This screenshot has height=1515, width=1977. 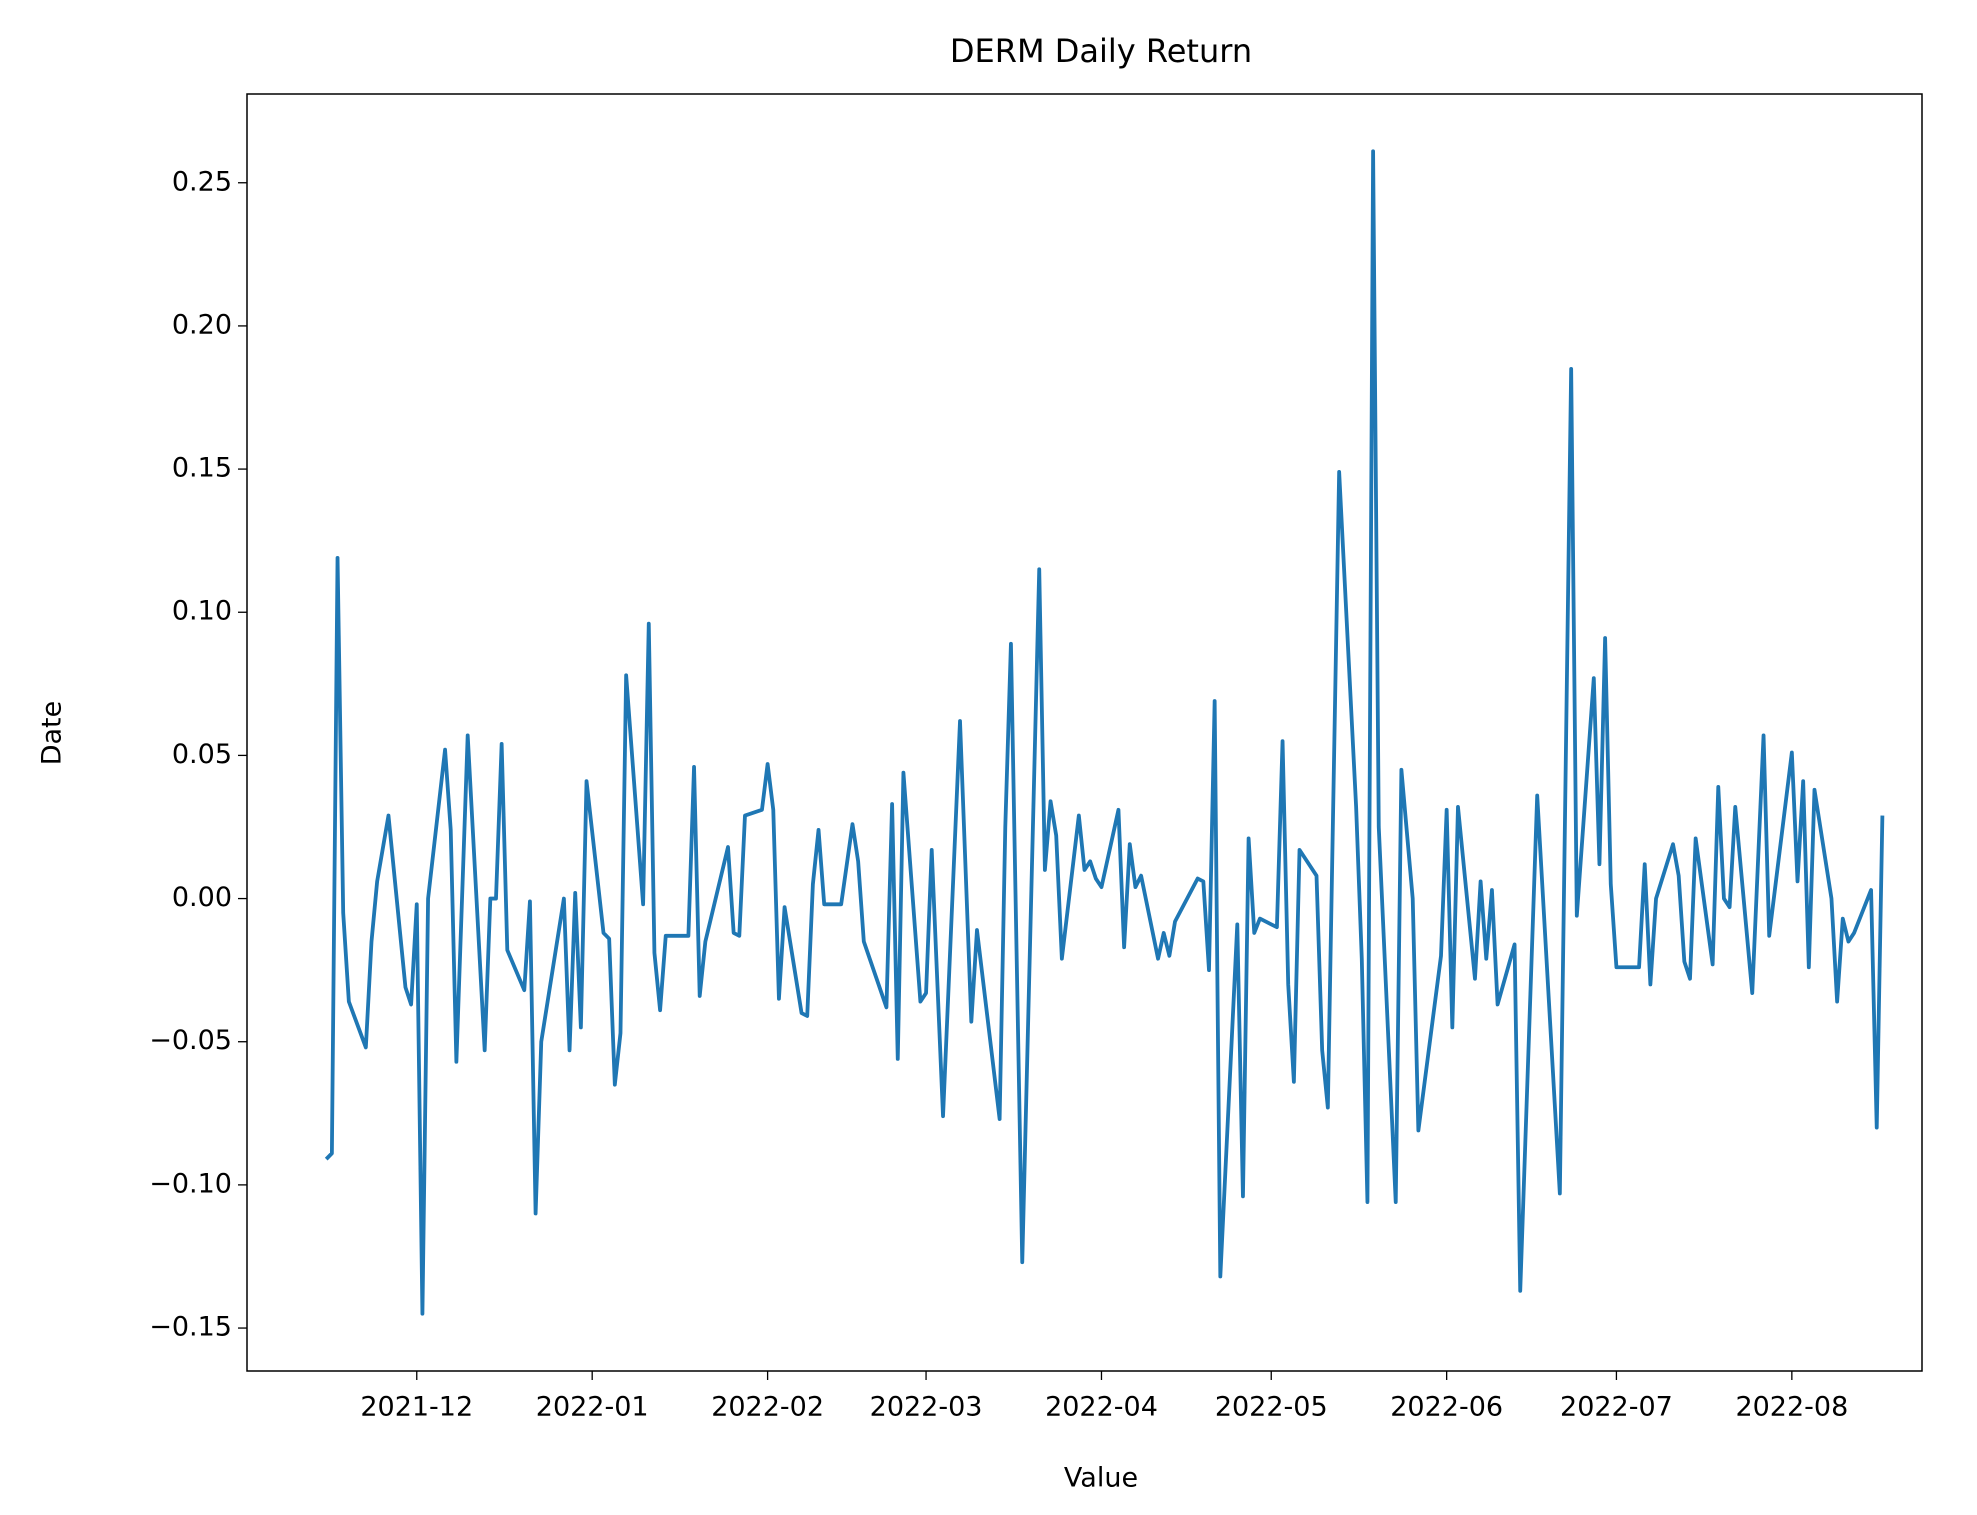 What do you see at coordinates (1446, 1407) in the screenshot?
I see `x-tick-label: 2022-06` at bounding box center [1446, 1407].